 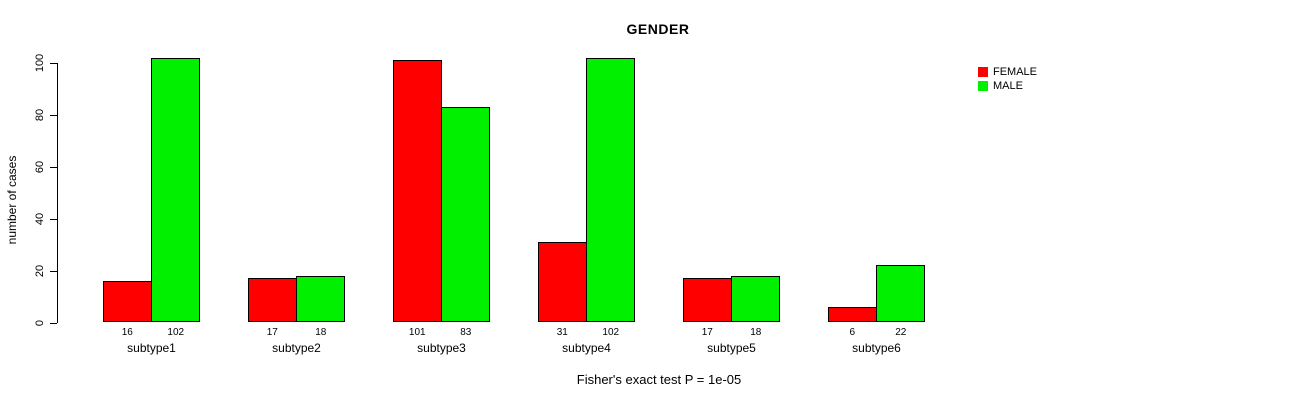 What do you see at coordinates (127, 332) in the screenshot?
I see `bar-value-label: 16` at bounding box center [127, 332].